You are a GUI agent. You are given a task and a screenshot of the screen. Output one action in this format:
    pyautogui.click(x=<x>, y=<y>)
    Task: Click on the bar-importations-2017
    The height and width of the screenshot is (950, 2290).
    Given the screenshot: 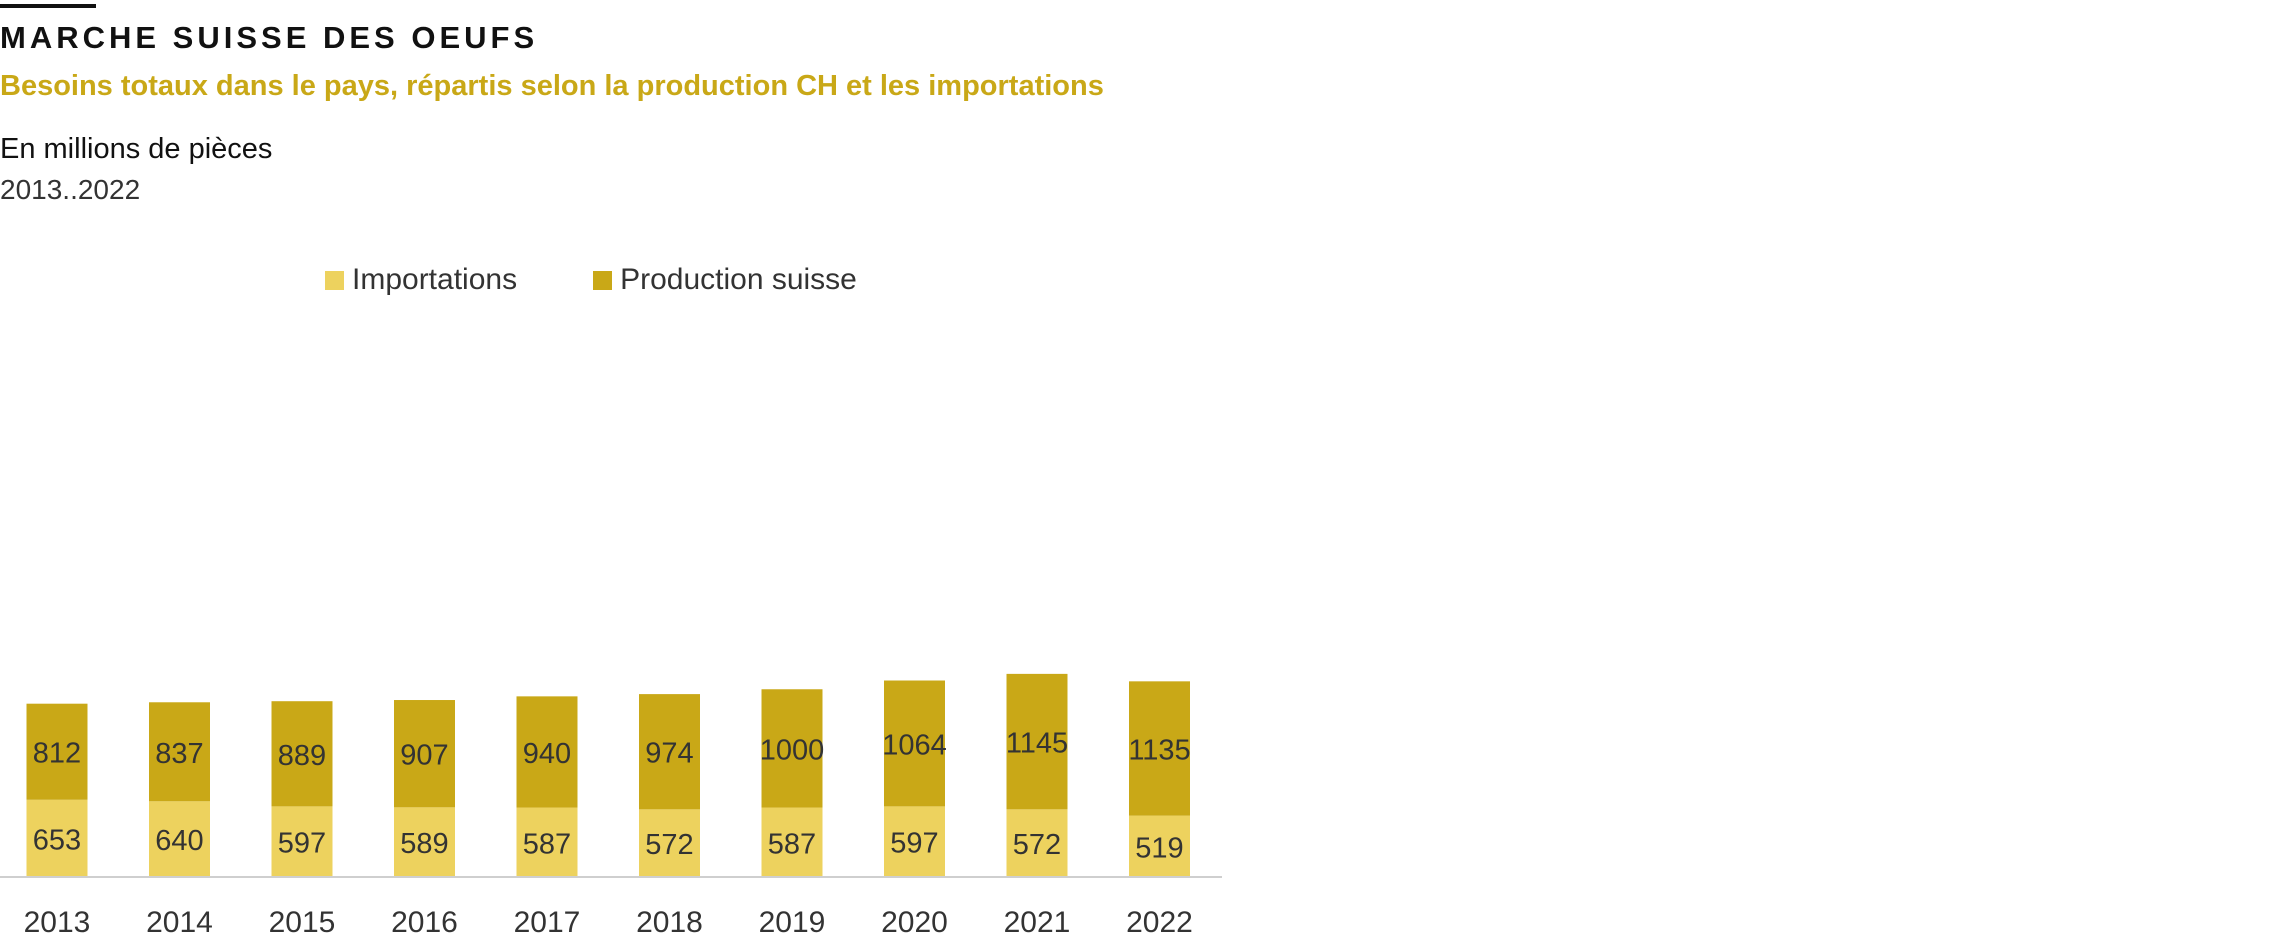 What is the action you would take?
    pyautogui.click(x=547, y=842)
    